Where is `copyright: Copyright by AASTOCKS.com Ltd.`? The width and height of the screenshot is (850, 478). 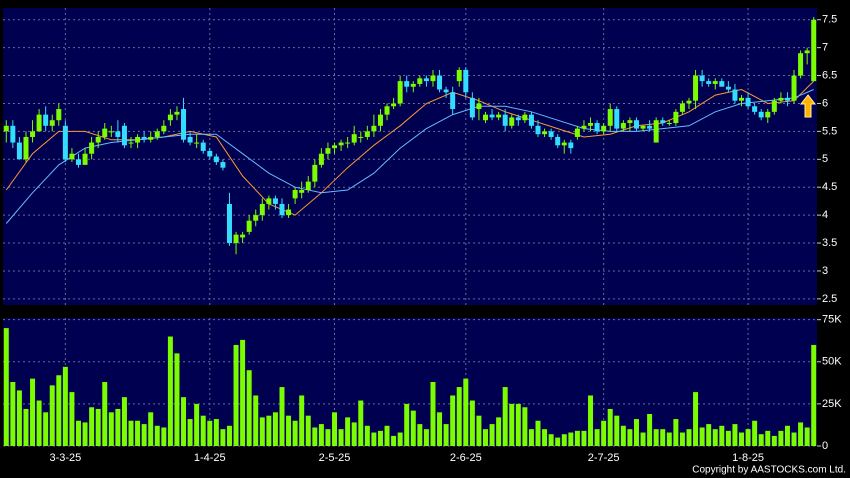
copyright: Copyright by AASTOCKS.com Ltd. is located at coordinates (769, 470).